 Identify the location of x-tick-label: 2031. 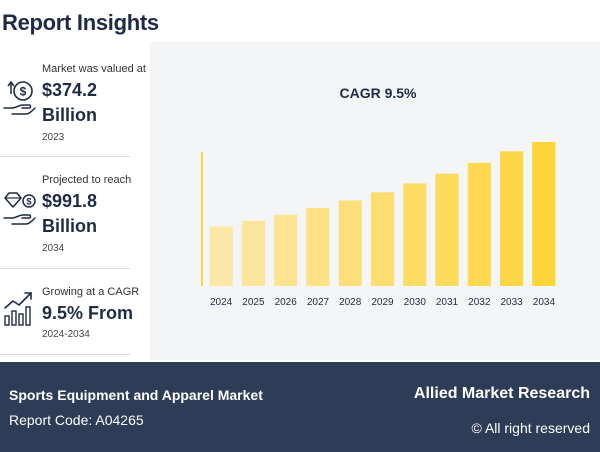
(447, 302).